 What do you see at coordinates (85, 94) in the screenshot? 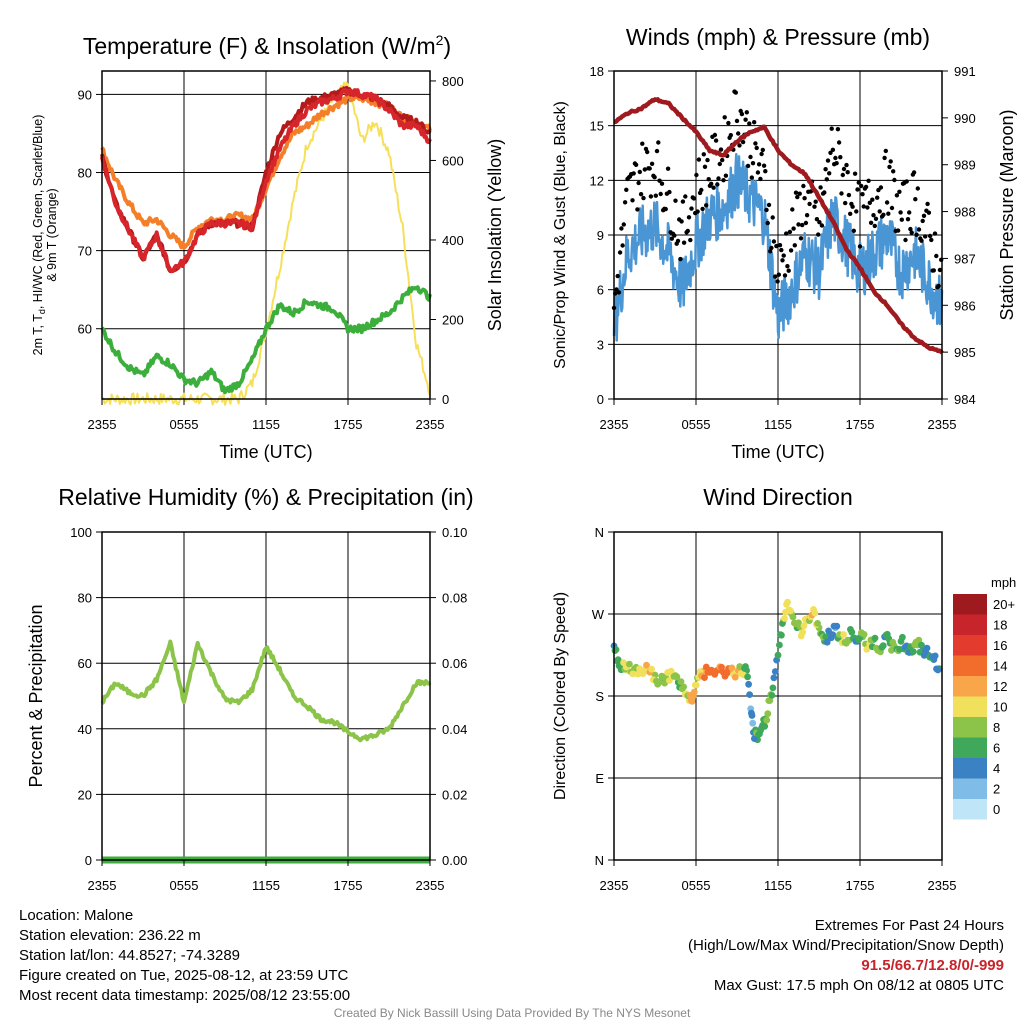
I see `y-tick-temp-3: 90` at bounding box center [85, 94].